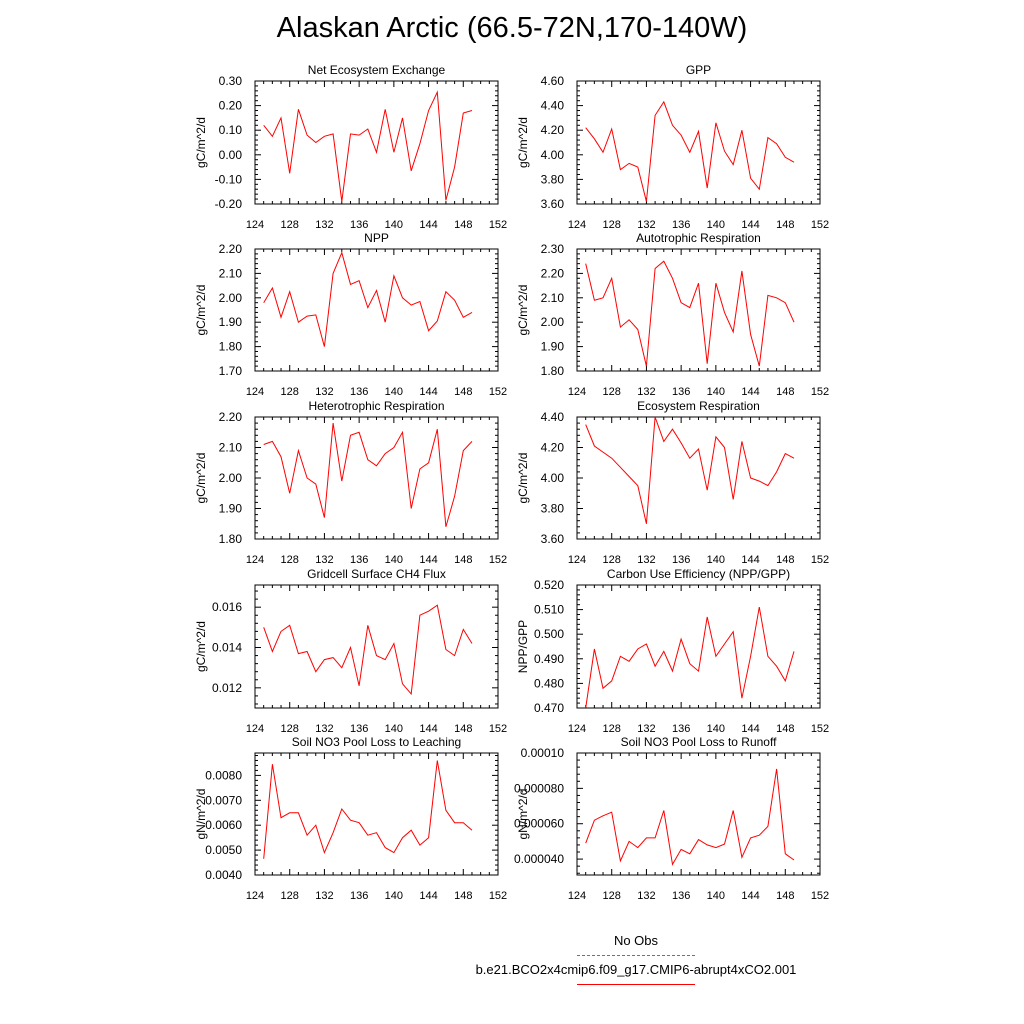 Image resolution: width=1024 pixels, height=1024 pixels. What do you see at coordinates (553, 298) in the screenshot?
I see `y-tick-label: 2.10` at bounding box center [553, 298].